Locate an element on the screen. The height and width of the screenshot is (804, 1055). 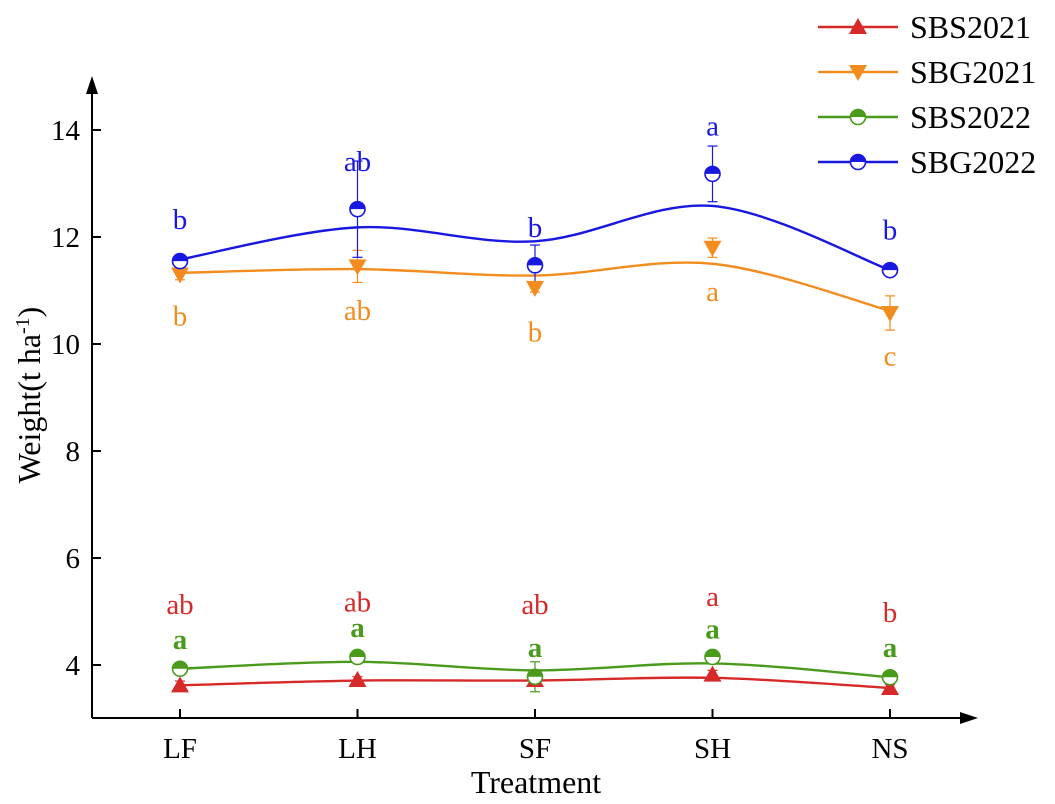
legend: SBS2021 SBG2021 SBS2022 SBG2022 is located at coordinates (927, 94).